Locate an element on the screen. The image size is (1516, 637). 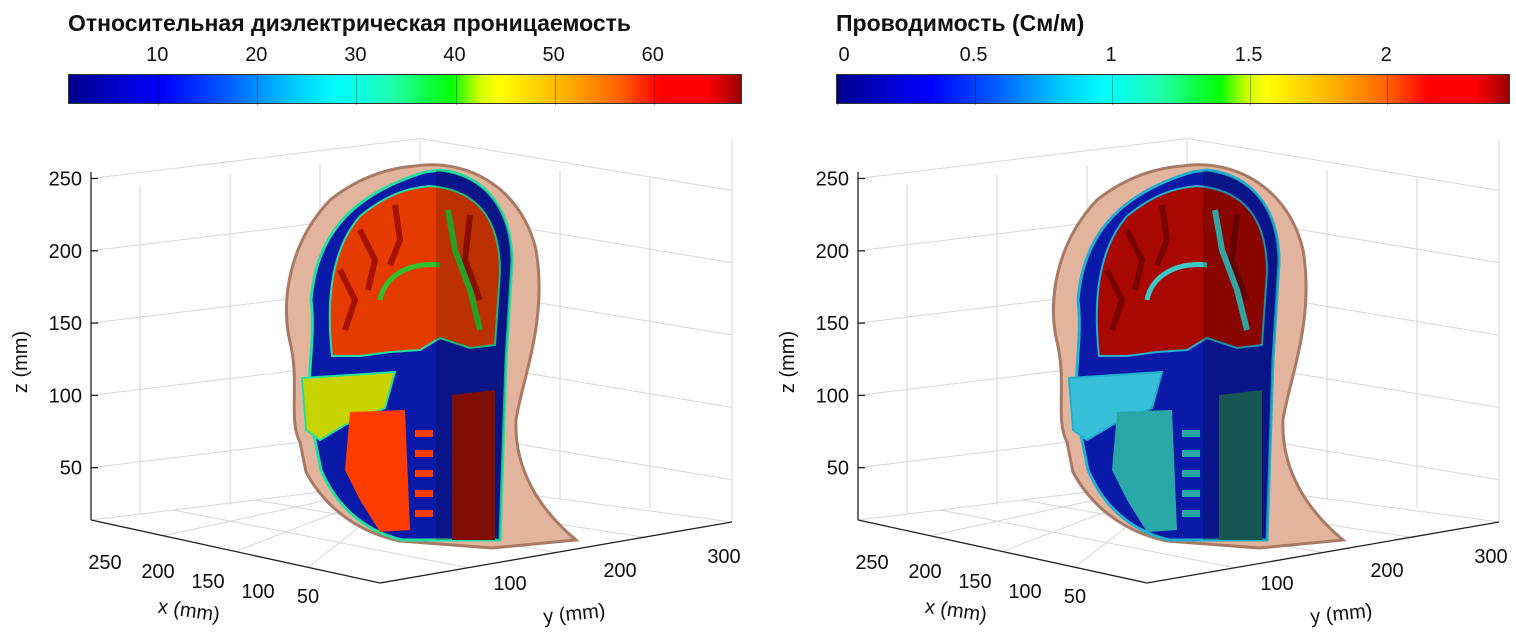
colorbar-tick-label: 10 is located at coordinates (157, 55).